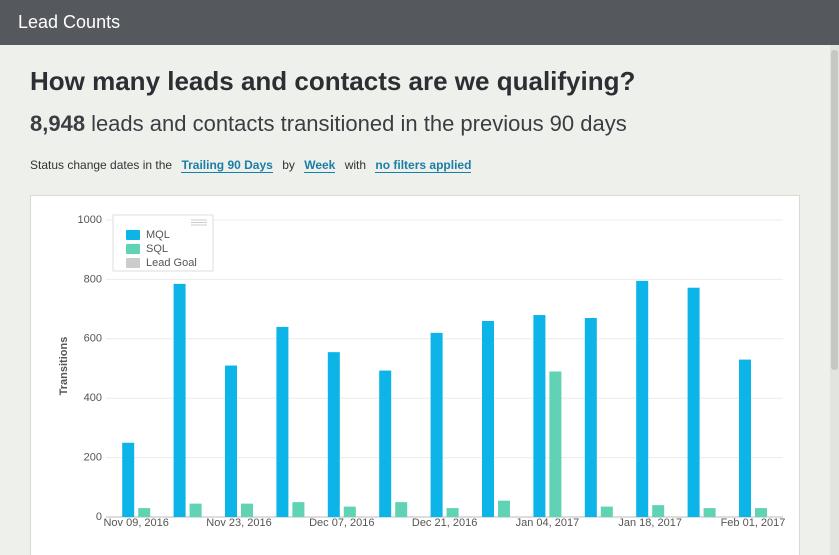  Describe the element at coordinates (101, 165) in the screenshot. I see `filter-text: Status change dates in the` at that location.